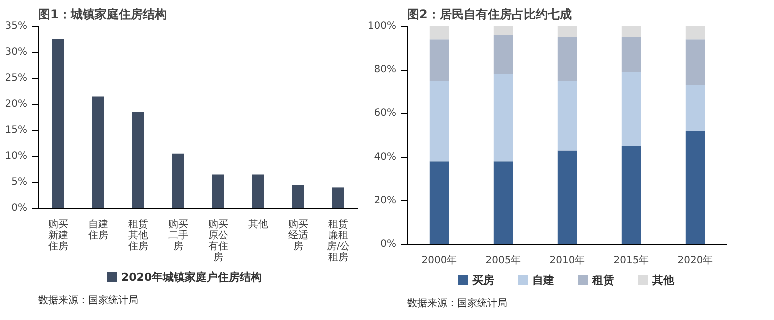 This screenshot has width=774, height=320. Describe the element at coordinates (543, 280) in the screenshot. I see `legend-label: 自建` at that location.